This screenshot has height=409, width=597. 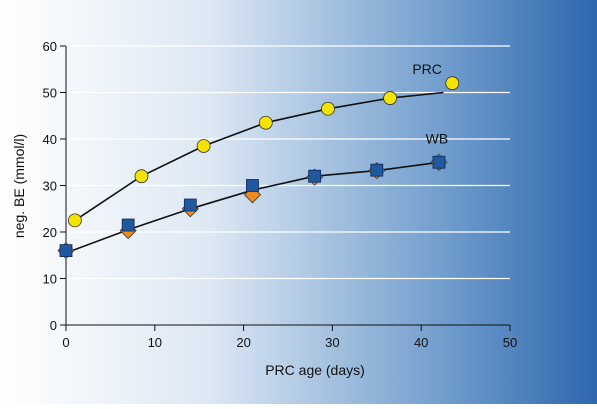 What do you see at coordinates (50, 279) in the screenshot?
I see `y-tick-label: 10` at bounding box center [50, 279].